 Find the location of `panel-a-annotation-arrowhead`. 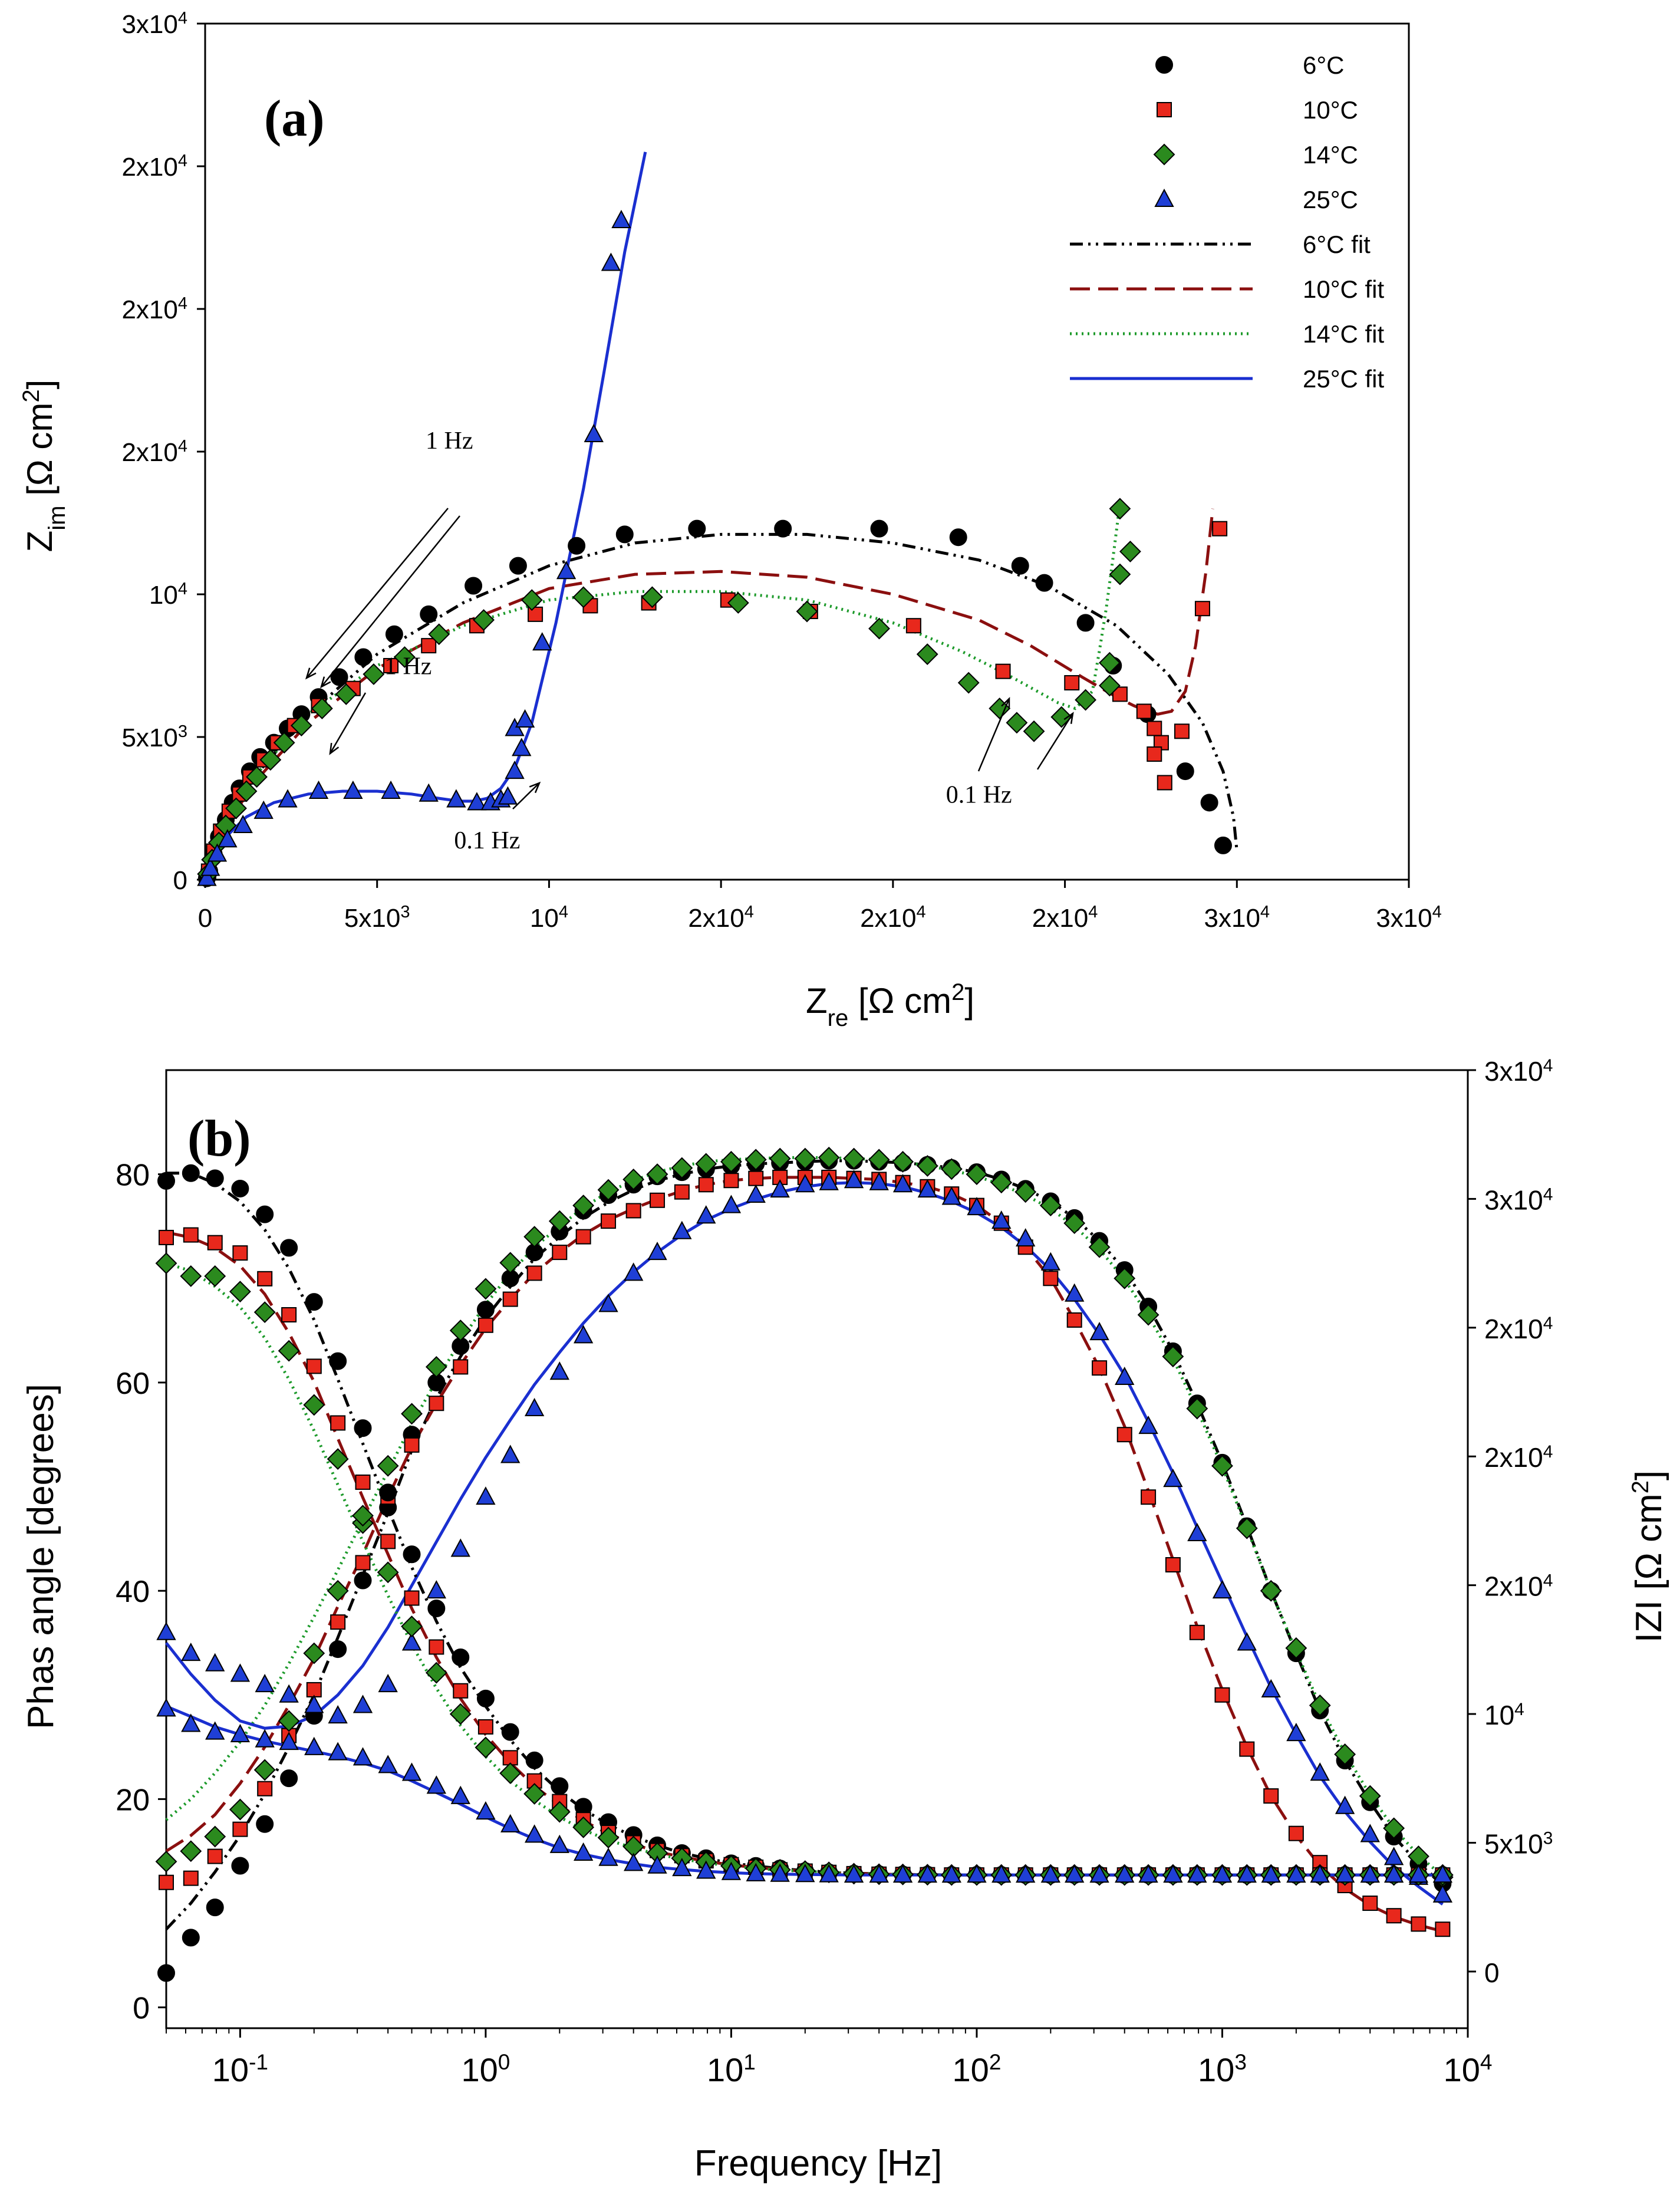

panel-a-annotation-arrowhead is located at coordinates (311, 674).